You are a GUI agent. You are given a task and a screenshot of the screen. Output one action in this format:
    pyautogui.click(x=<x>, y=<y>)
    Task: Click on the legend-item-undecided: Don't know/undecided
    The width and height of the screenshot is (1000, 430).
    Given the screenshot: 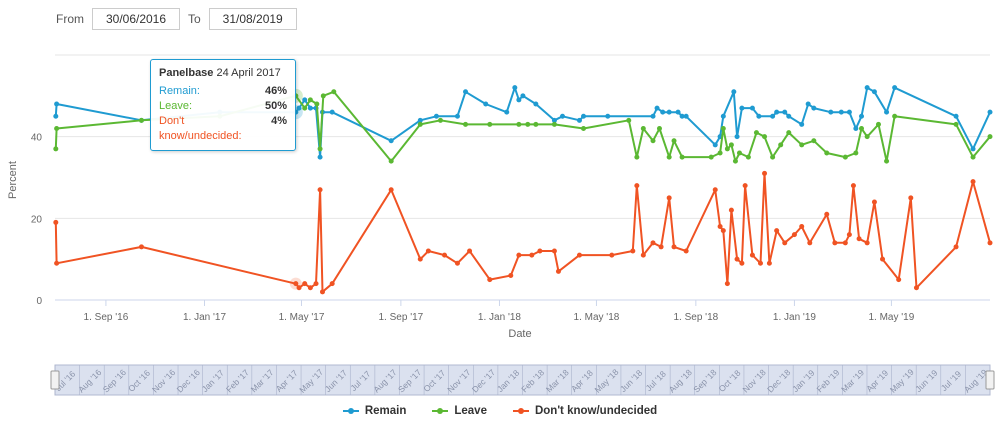 What is the action you would take?
    pyautogui.click(x=584, y=411)
    